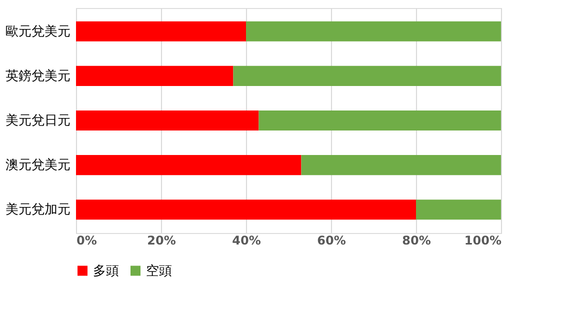 Image resolution: width=564 pixels, height=317 pixels. I want to click on y-tick-label: 英鎊兌美元, so click(38, 76).